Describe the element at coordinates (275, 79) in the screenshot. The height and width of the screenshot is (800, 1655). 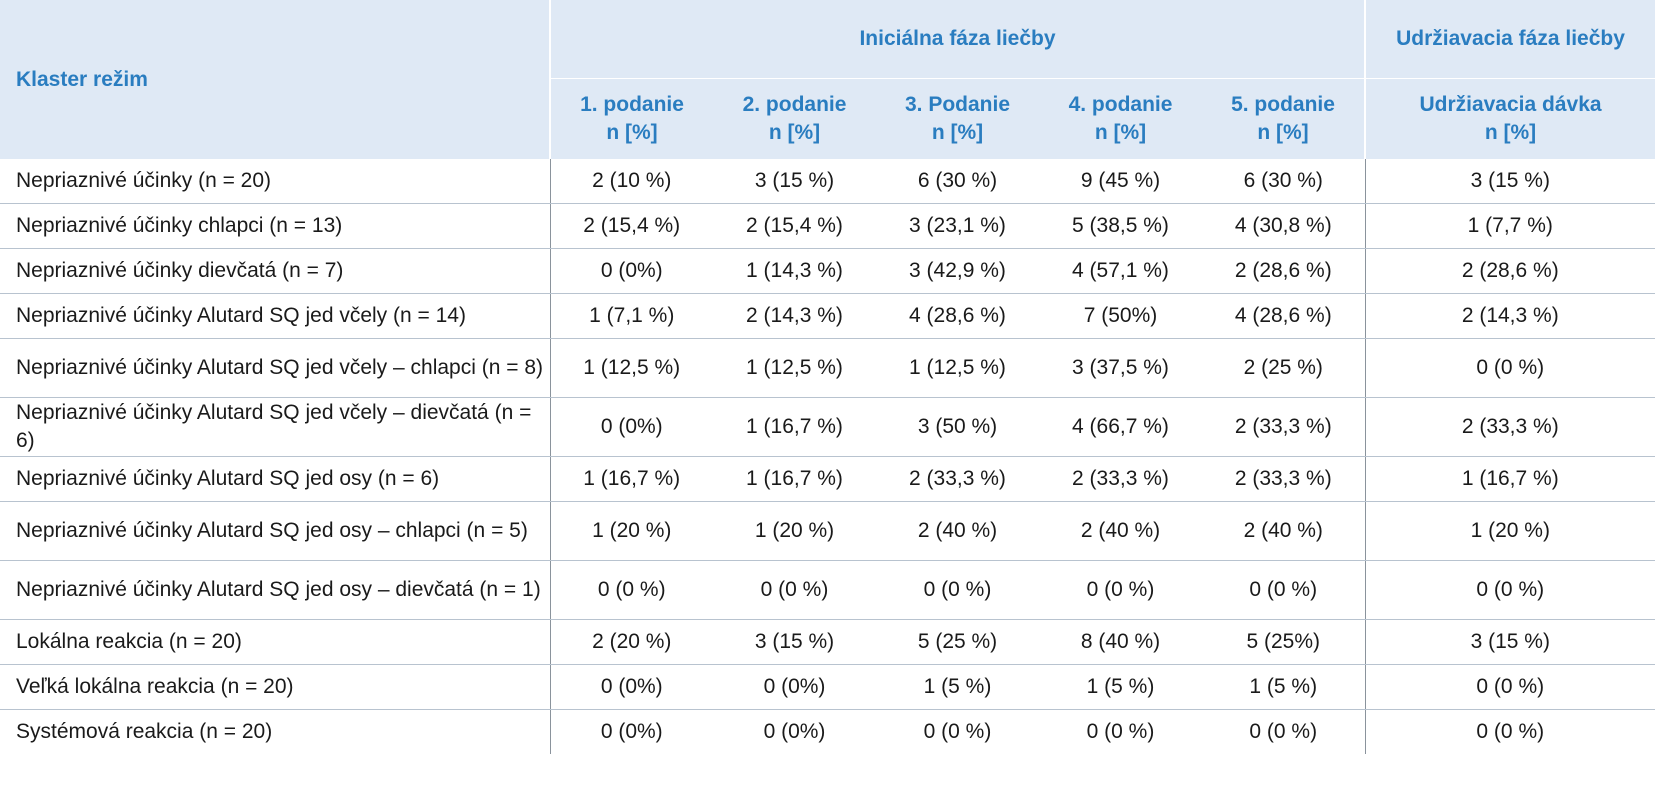
I see `row-label-header: Klaster režim` at that location.